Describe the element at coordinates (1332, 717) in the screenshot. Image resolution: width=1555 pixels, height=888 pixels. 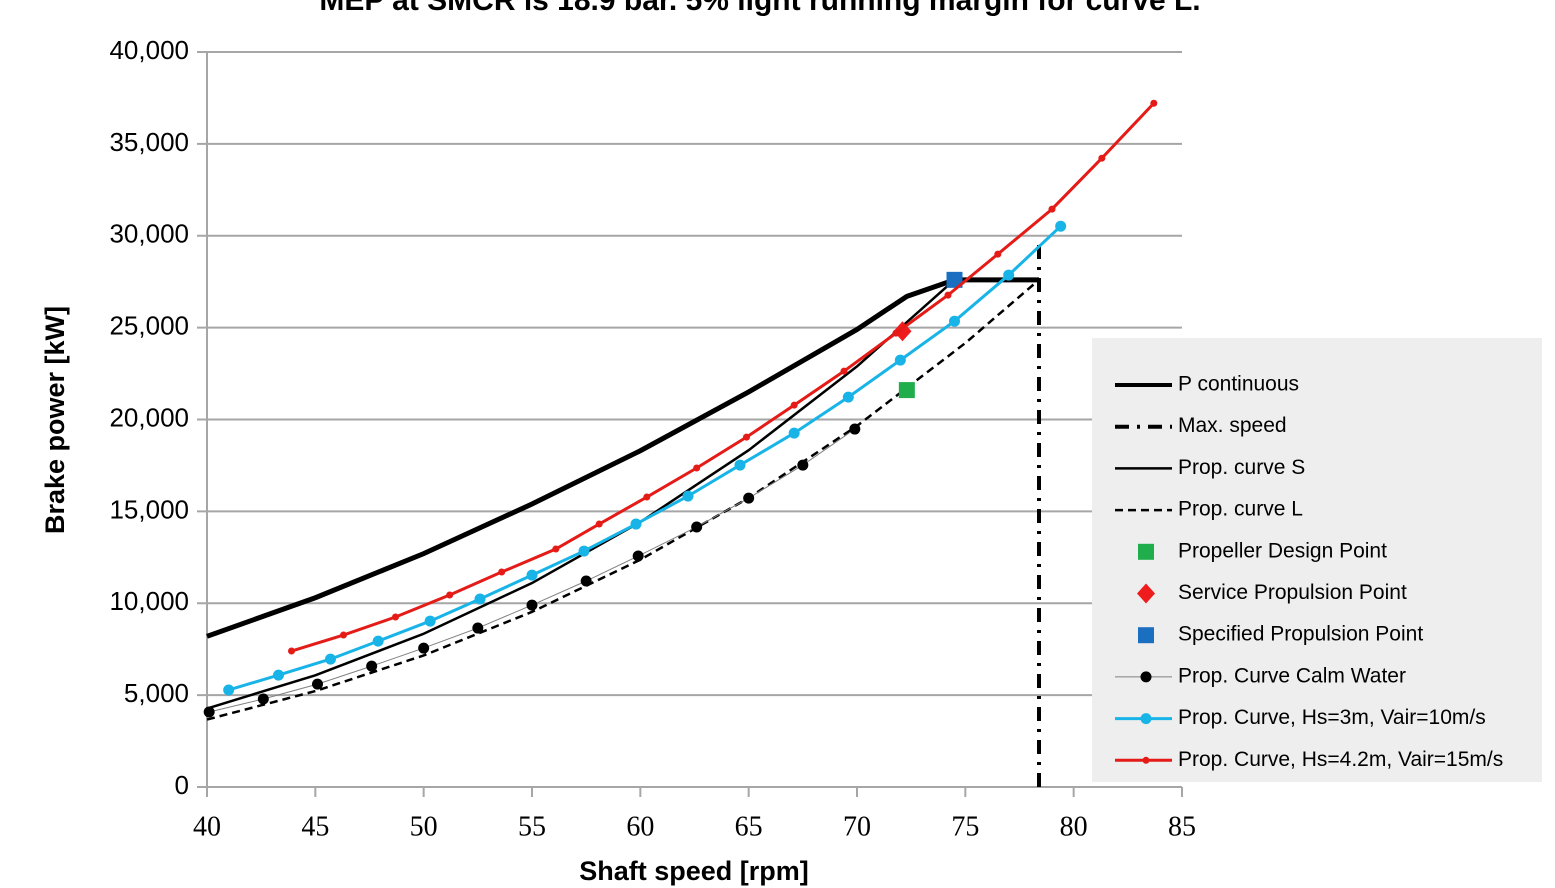
I see `legend-label: Prop. Curve, Hs=3m, Vair=10m/s` at that location.